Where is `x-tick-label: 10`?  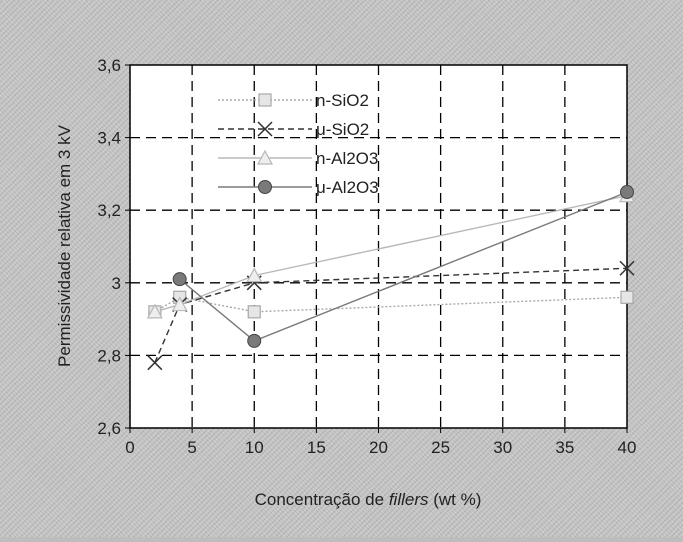
x-tick-label: 10 is located at coordinates (254, 447).